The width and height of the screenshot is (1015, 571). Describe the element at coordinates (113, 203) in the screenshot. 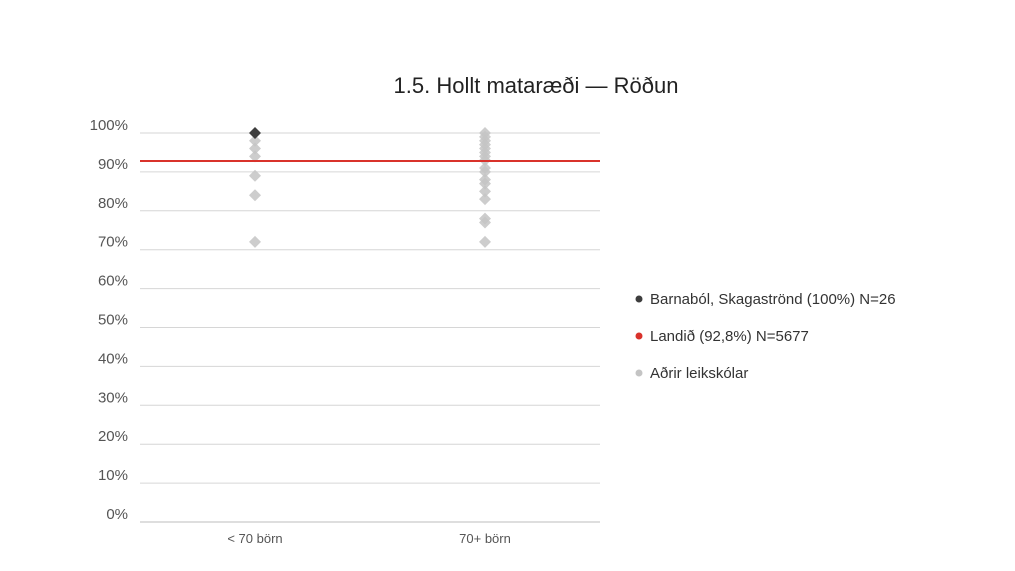

I see `y-tick-label: 80%` at that location.